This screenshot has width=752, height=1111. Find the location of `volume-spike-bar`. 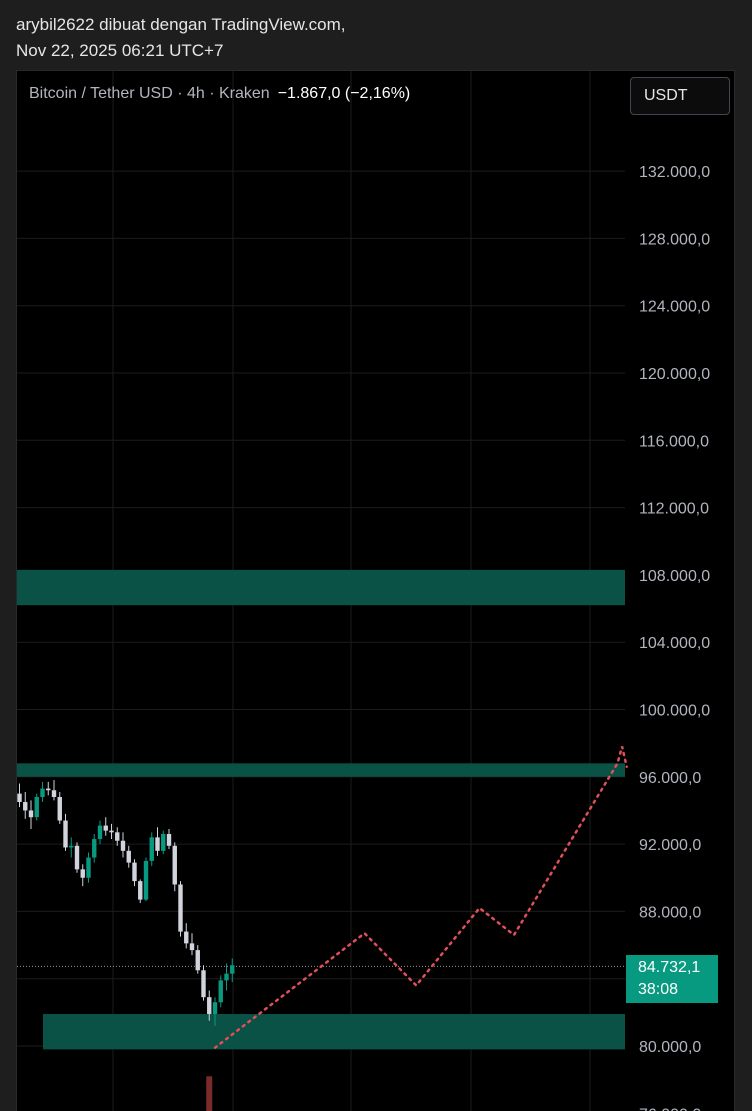

volume-spike-bar is located at coordinates (209, 1093).